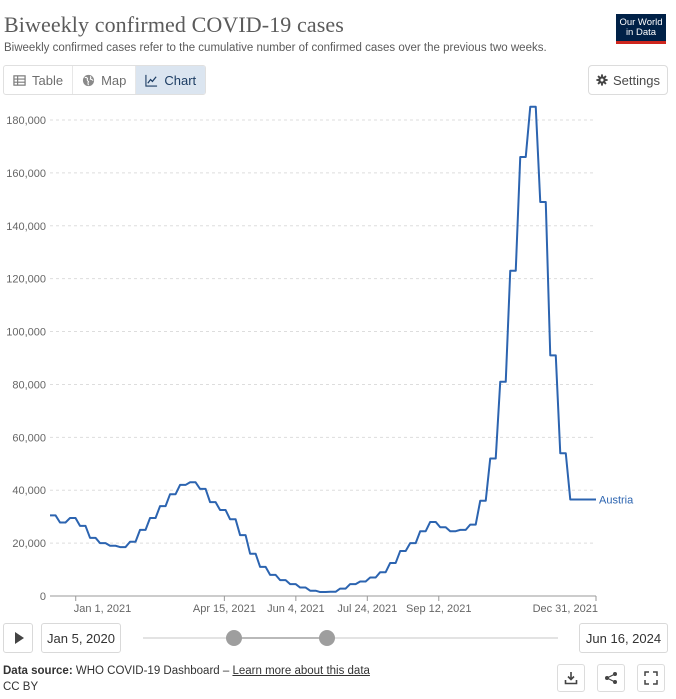 Image resolution: width=676 pixels, height=699 pixels. What do you see at coordinates (29, 544) in the screenshot?
I see `y-tick-label: 20,000` at bounding box center [29, 544].